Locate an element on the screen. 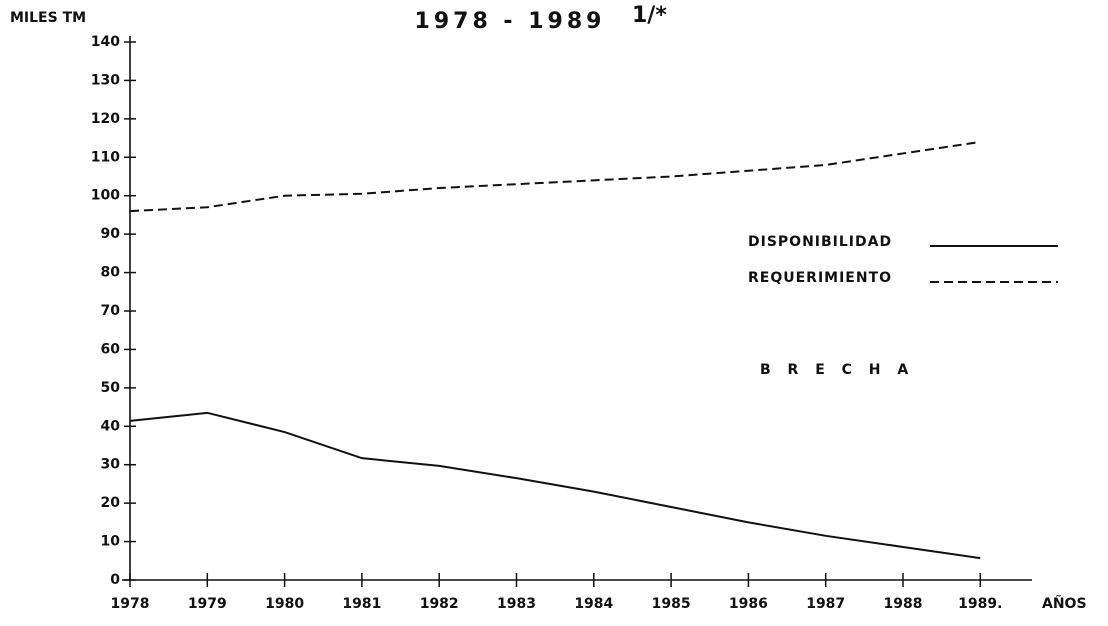 Image resolution: width=1108 pixels, height=626 pixels. annotation: B R E C H A is located at coordinates (837, 370).